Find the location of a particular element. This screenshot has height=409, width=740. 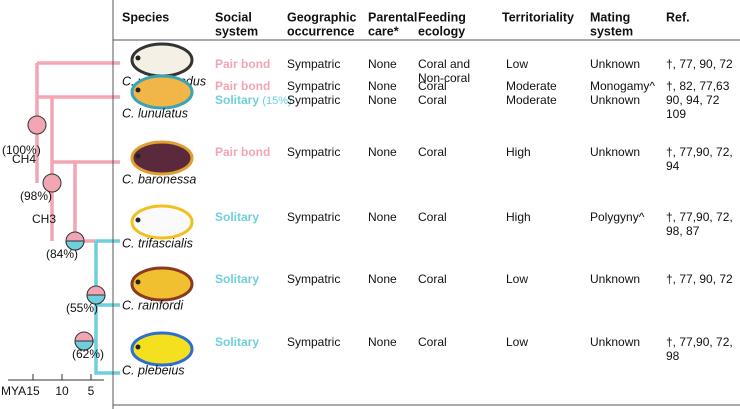

species-name: C. trifascialis is located at coordinates (157, 243).